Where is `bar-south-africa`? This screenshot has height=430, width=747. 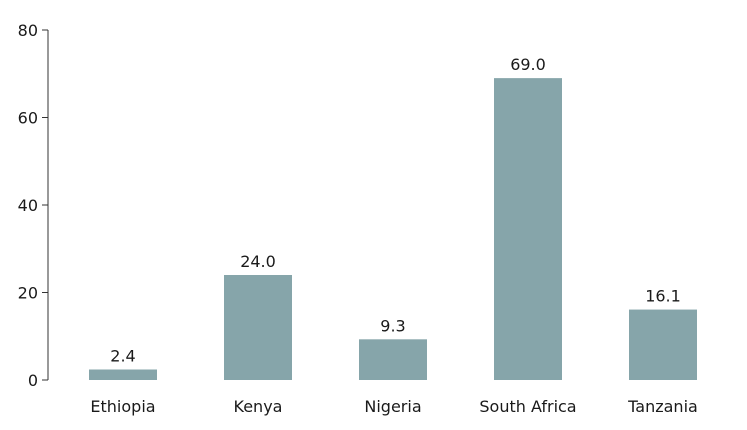 bar-south-africa is located at coordinates (528, 229).